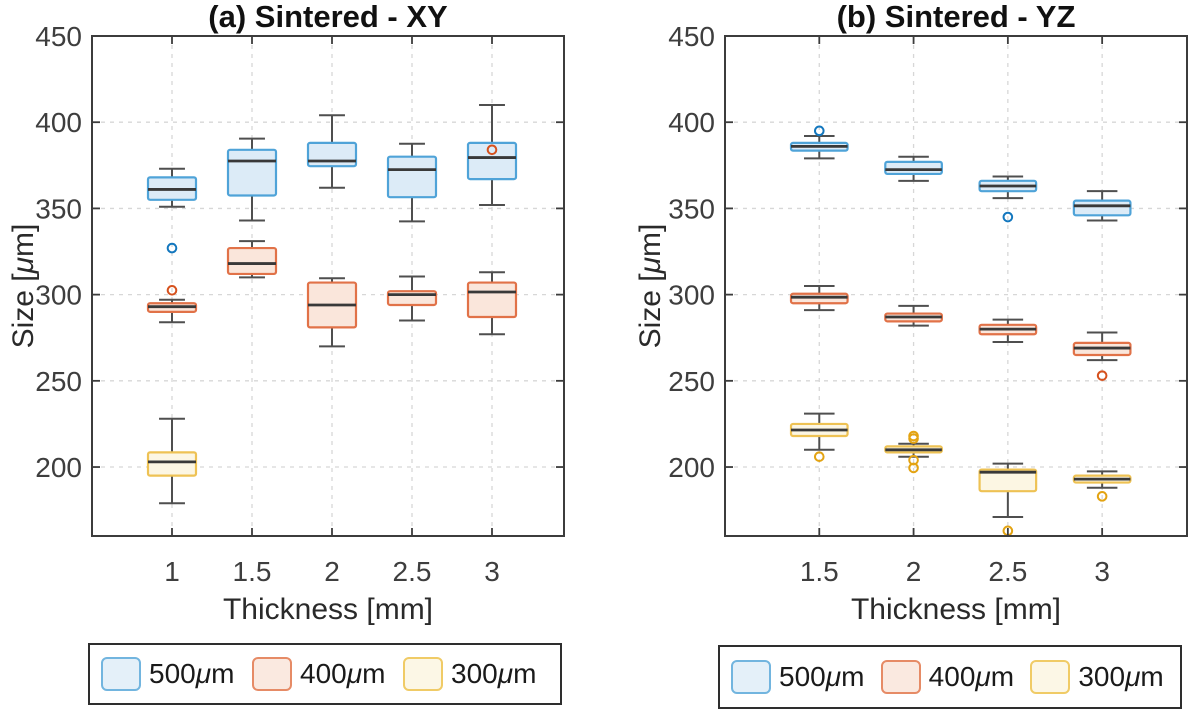  I want to click on legend-right: 500μm 400μm 300μm, so click(950, 677).